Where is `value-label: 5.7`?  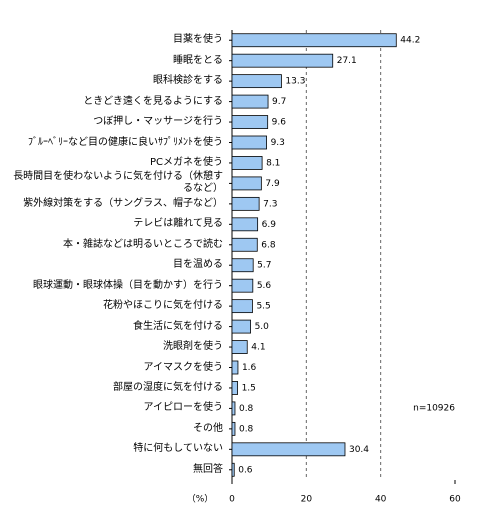
value-label: 5.7 is located at coordinates (264, 266).